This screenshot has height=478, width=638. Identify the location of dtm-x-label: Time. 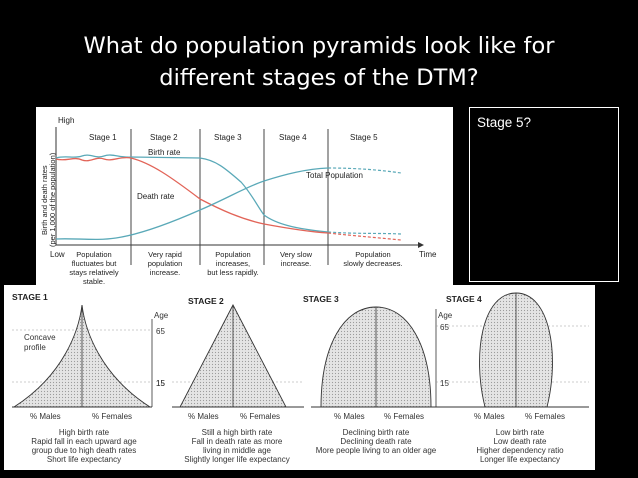
(428, 254).